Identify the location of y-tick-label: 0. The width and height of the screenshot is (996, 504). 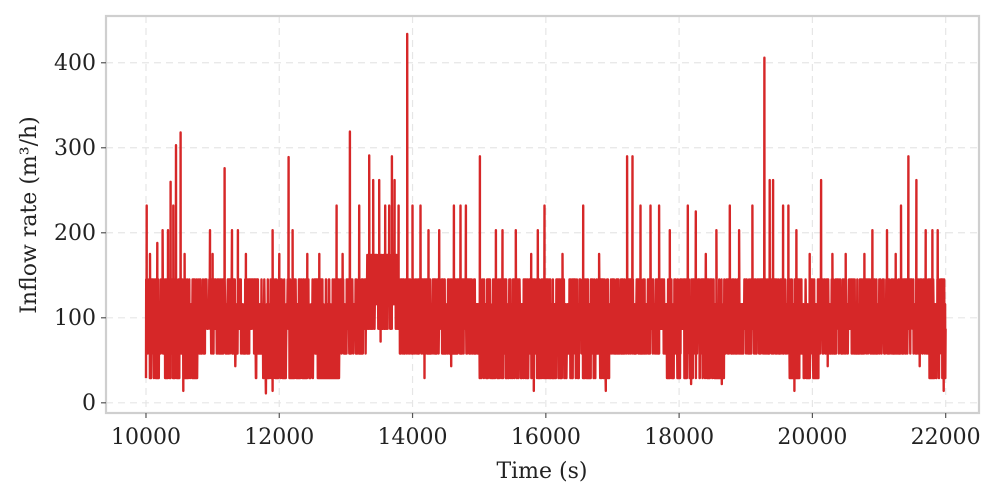
(89, 403).